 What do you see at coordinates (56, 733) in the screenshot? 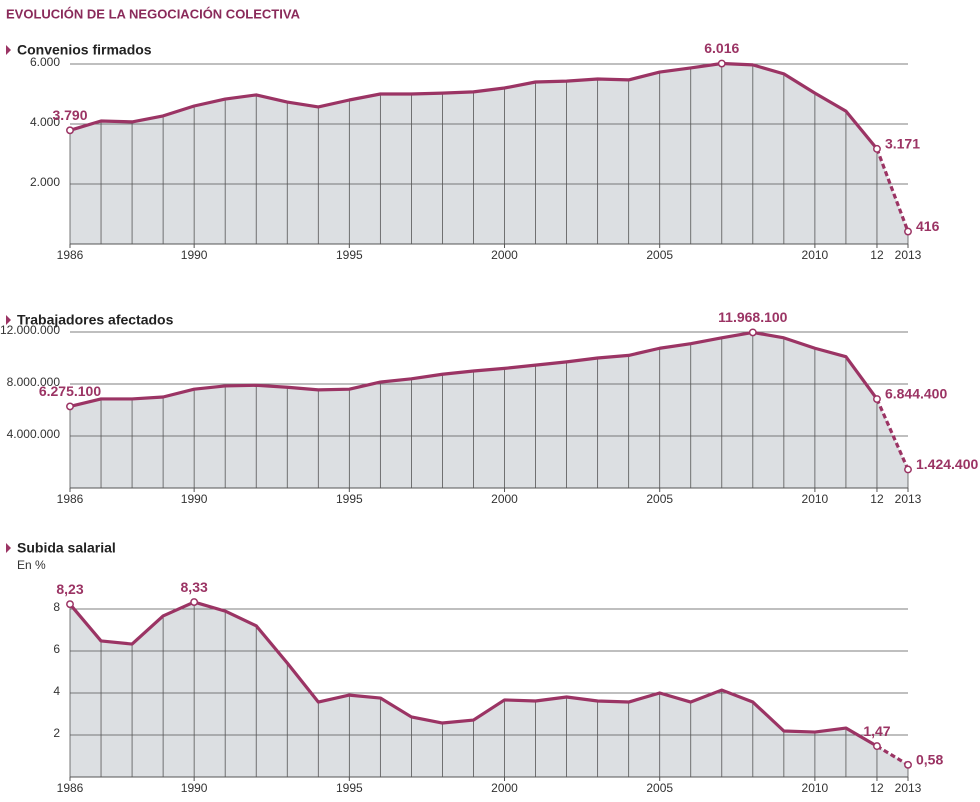
I see `y-tick-label: 2` at bounding box center [56, 733].